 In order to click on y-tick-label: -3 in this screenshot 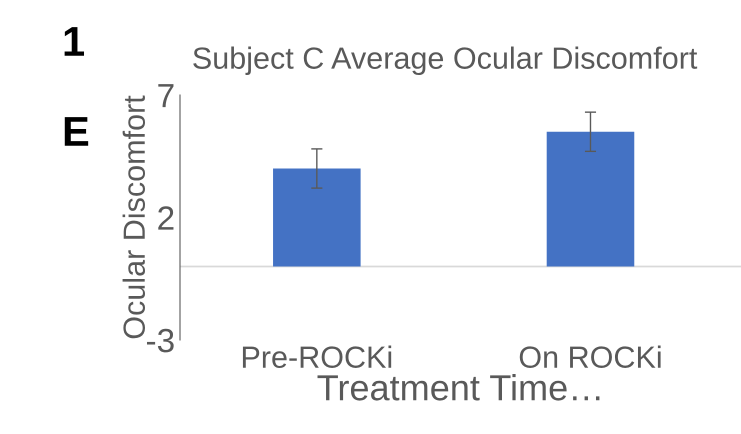, I will do `click(160, 340)`.